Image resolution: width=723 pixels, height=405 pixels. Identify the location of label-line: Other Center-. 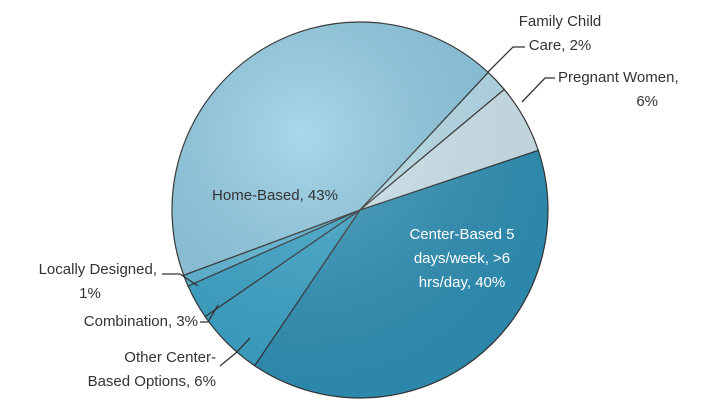
(170, 357).